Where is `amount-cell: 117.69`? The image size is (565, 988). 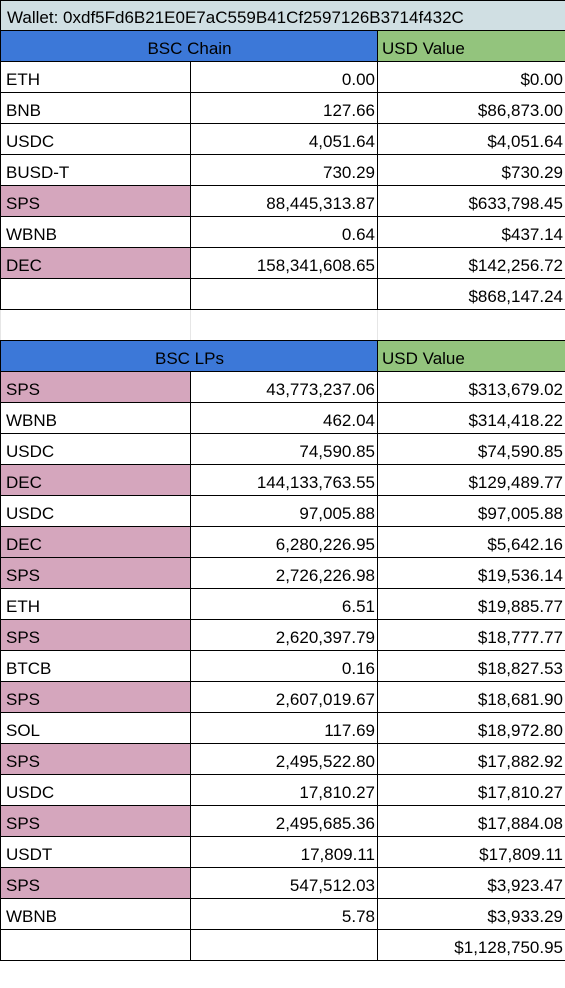
amount-cell: 117.69 is located at coordinates (284, 728).